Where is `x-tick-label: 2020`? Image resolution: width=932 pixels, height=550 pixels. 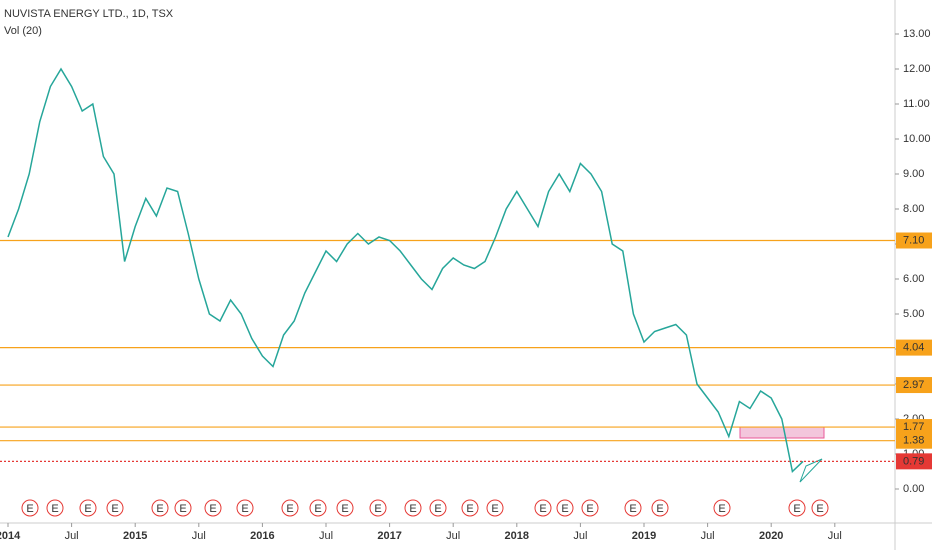
x-tick-label: 2020 is located at coordinates (771, 536).